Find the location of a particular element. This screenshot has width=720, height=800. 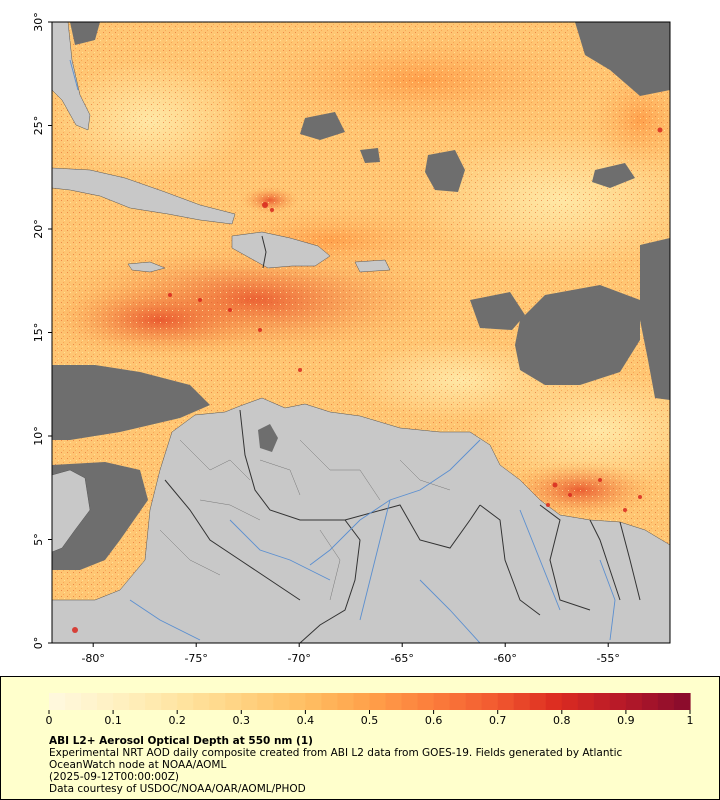

aod-colorbar: 0 0.1 0.2 0.3 0.4 0.5 0.6 0.7 0.8 0.9 1 is located at coordinates (370, 710).